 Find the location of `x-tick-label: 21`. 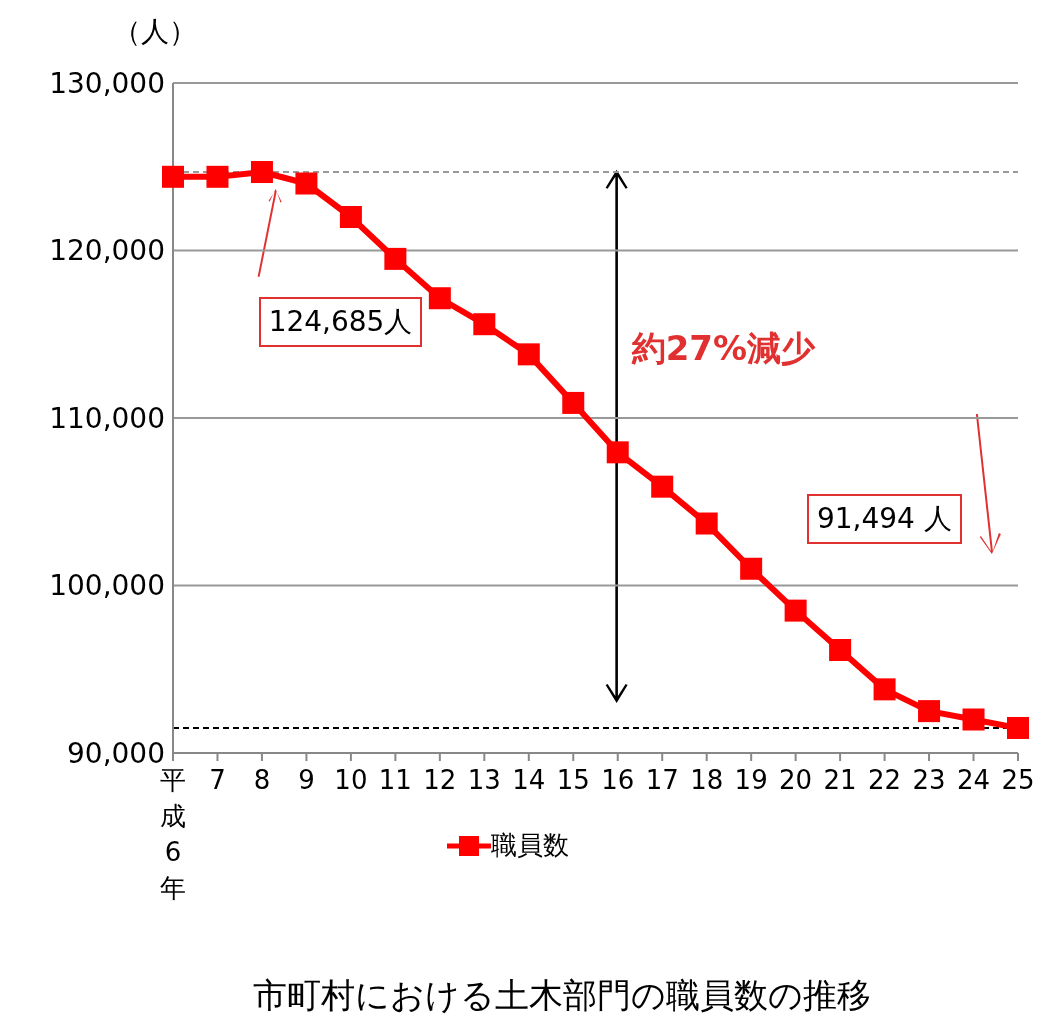

x-tick-label: 21 is located at coordinates (840, 780).